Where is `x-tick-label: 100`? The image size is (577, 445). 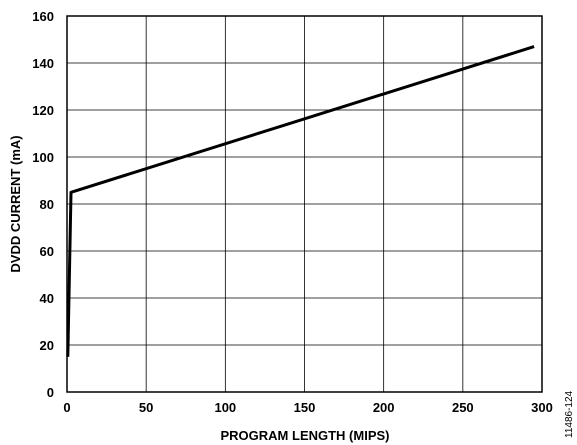 x-tick-label: 100 is located at coordinates (225, 407).